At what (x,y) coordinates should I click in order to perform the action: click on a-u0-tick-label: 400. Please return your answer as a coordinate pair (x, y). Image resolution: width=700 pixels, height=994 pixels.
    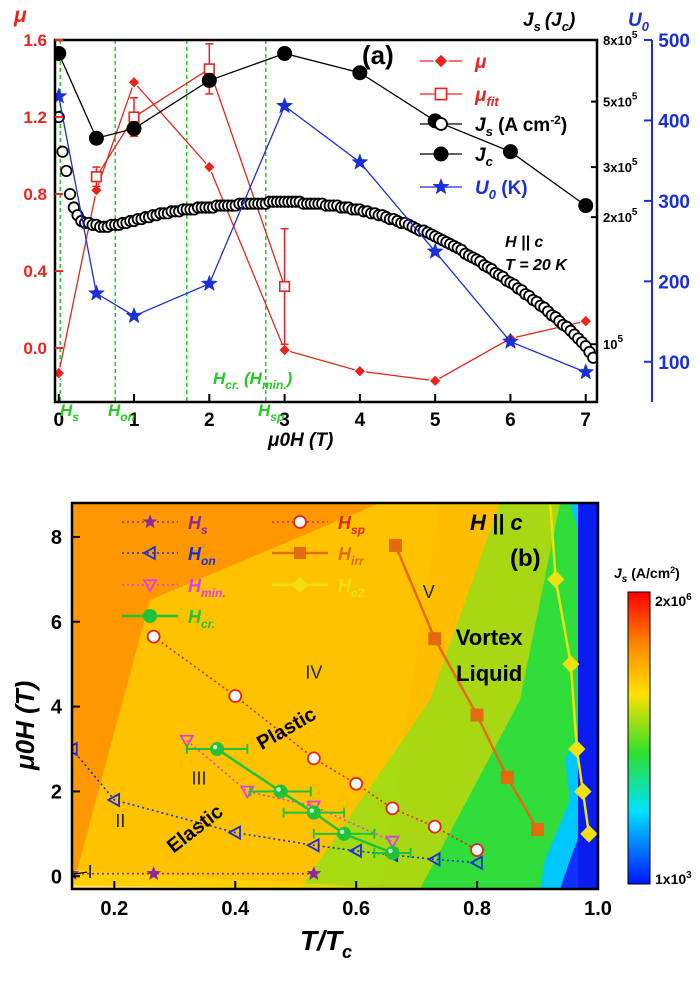
    Looking at the image, I should click on (674, 121).